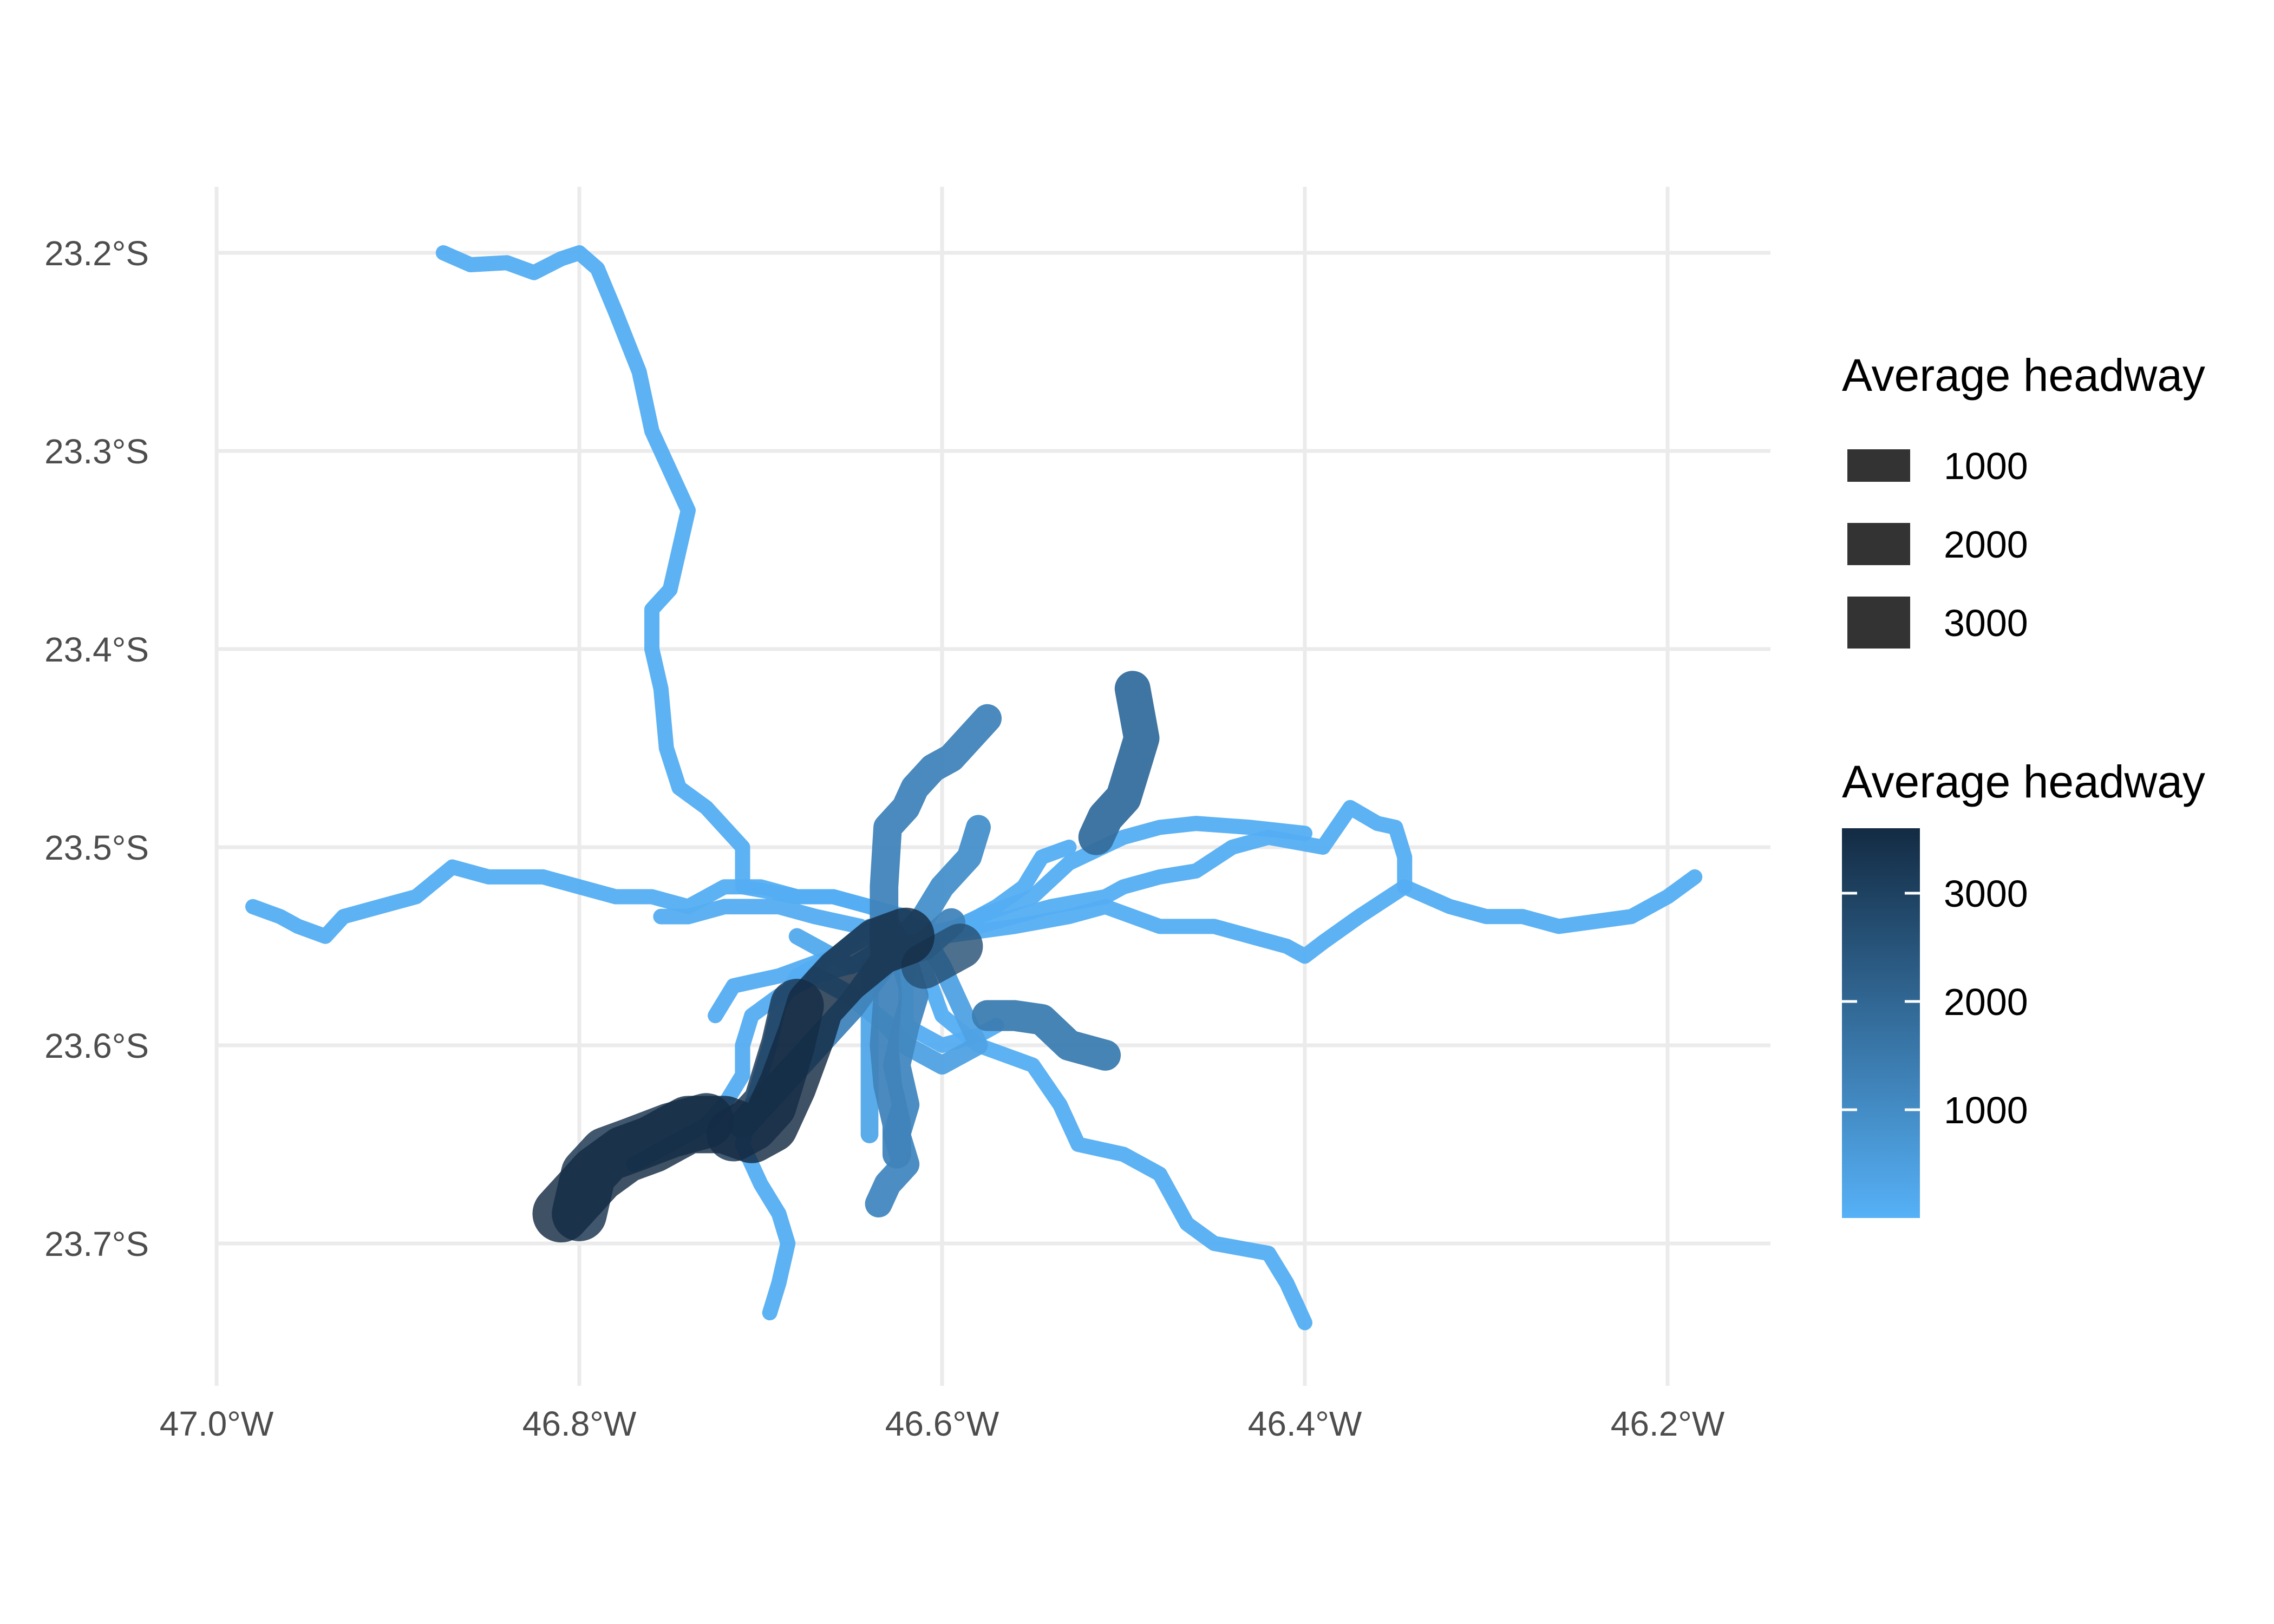  Describe the element at coordinates (97, 1243) in the screenshot. I see `y-tick-label: 23.7°S` at that location.